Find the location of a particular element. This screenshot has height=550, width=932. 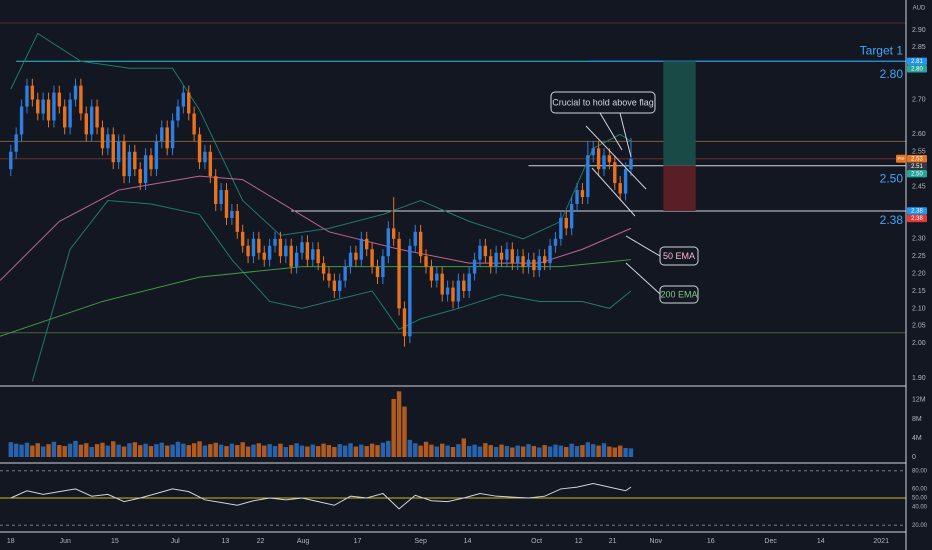

rsi-tick-label: 60.00 is located at coordinates (920, 490).